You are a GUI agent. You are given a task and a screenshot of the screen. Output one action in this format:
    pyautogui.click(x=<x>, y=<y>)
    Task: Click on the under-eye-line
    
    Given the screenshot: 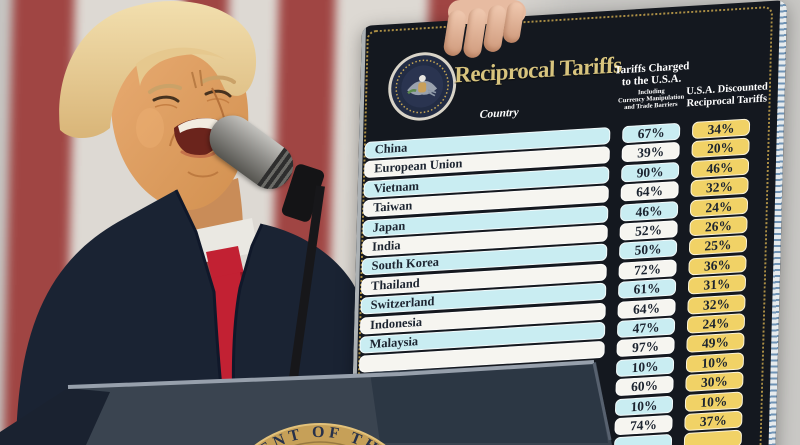 What is the action you would take?
    pyautogui.click(x=192, y=103)
    